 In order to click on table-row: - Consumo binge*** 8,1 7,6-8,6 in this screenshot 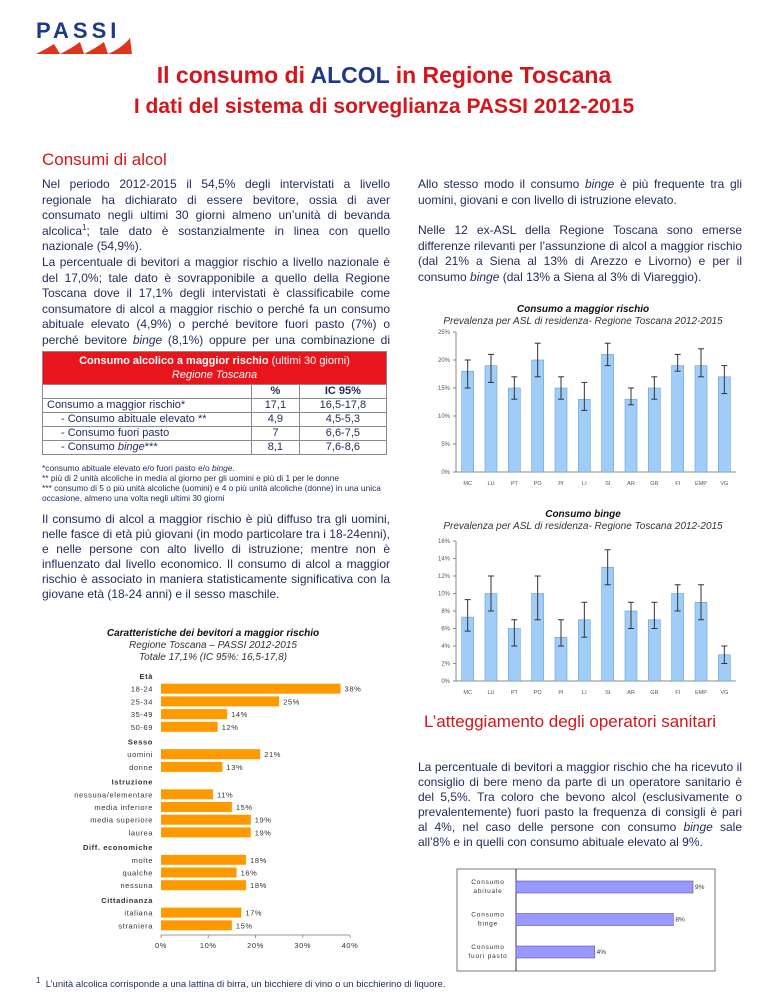, I will do `click(215, 447)`.